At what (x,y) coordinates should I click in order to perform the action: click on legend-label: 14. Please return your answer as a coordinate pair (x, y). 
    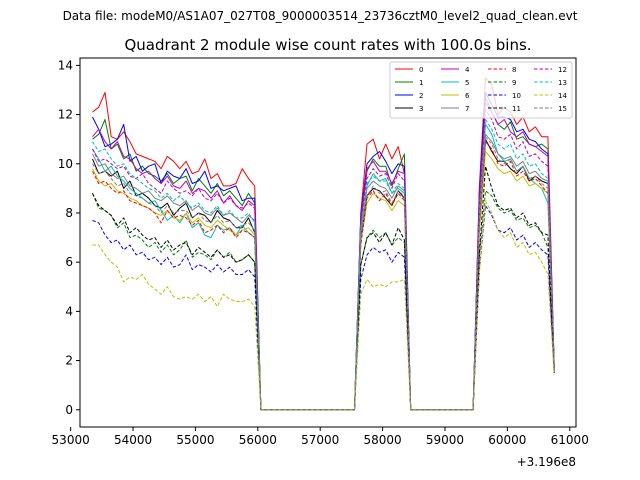
    Looking at the image, I should click on (562, 96).